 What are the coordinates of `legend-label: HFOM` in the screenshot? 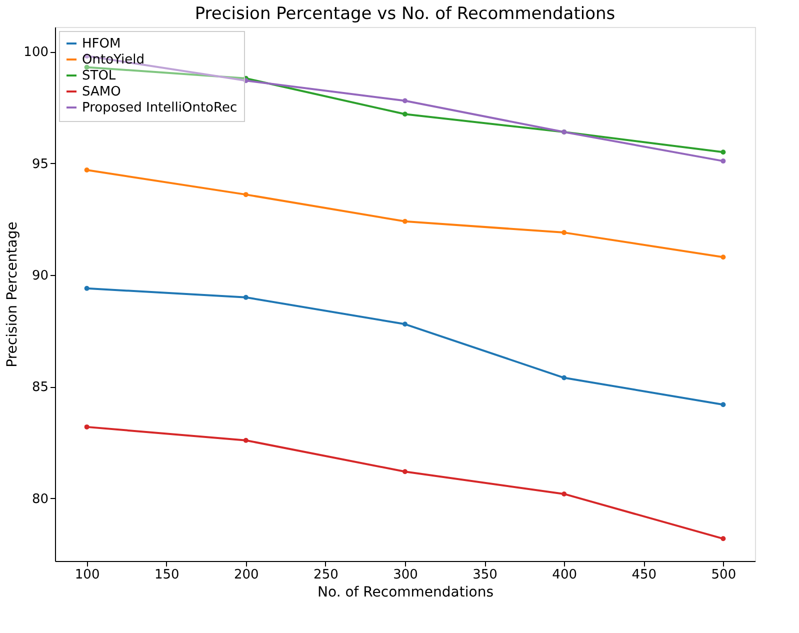 It's located at (101, 44).